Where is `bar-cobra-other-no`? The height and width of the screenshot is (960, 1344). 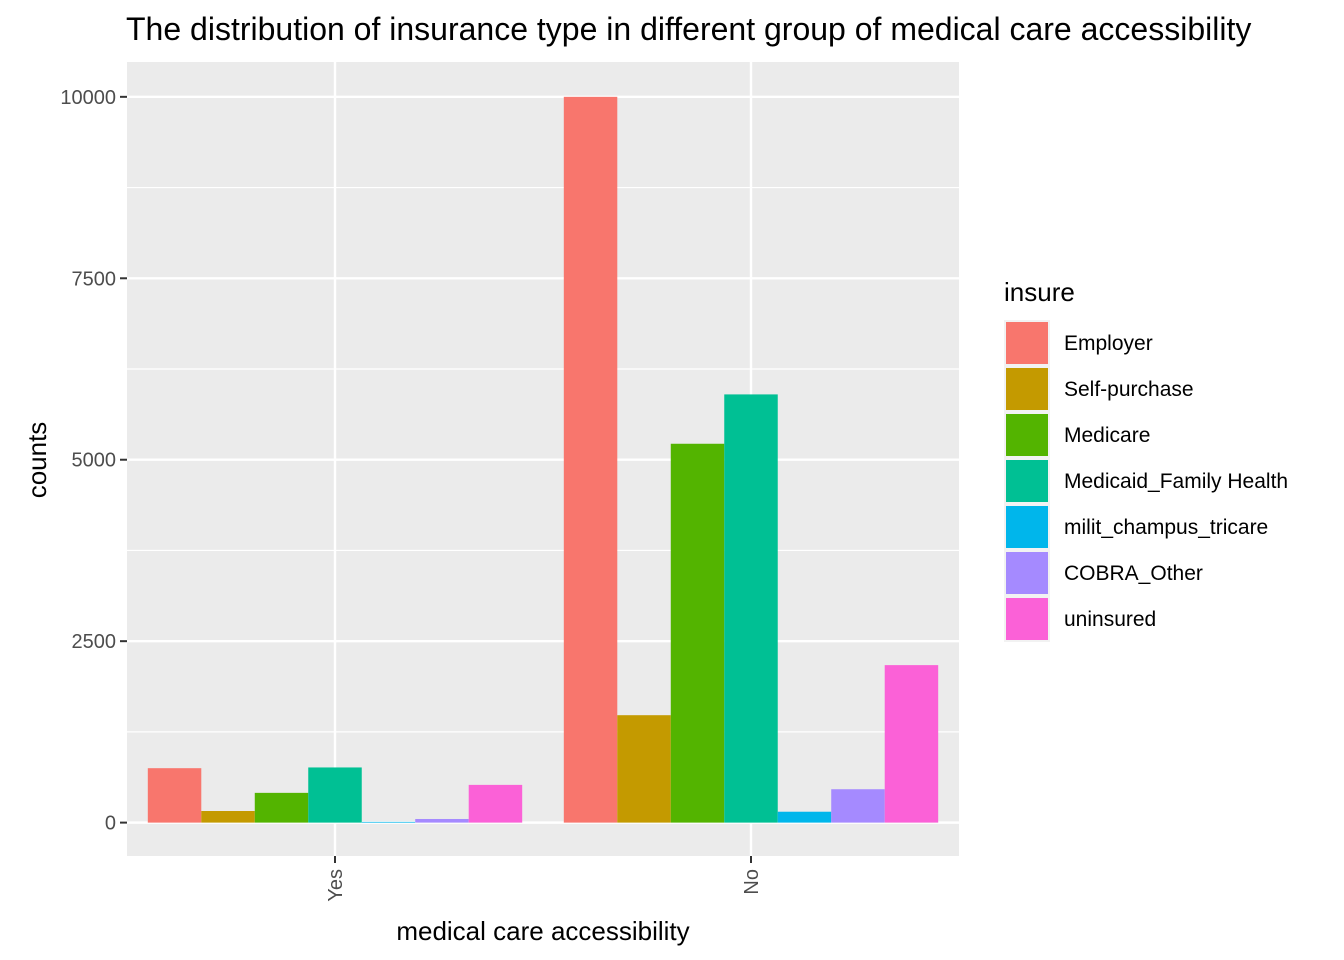 bar-cobra-other-no is located at coordinates (858, 806).